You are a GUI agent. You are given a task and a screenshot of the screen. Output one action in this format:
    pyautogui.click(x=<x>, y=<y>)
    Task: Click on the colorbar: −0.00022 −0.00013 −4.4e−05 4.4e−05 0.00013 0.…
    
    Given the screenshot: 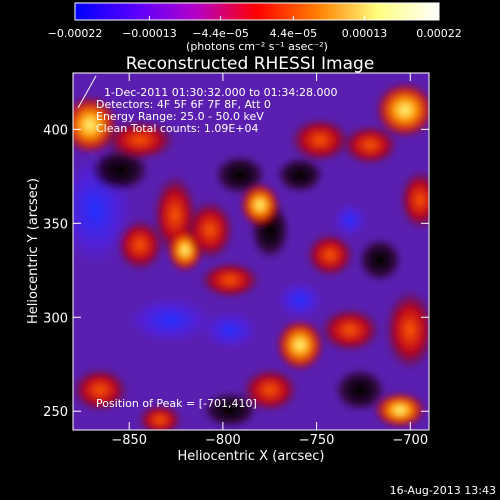 What is the action you would take?
    pyautogui.click(x=255, y=27)
    